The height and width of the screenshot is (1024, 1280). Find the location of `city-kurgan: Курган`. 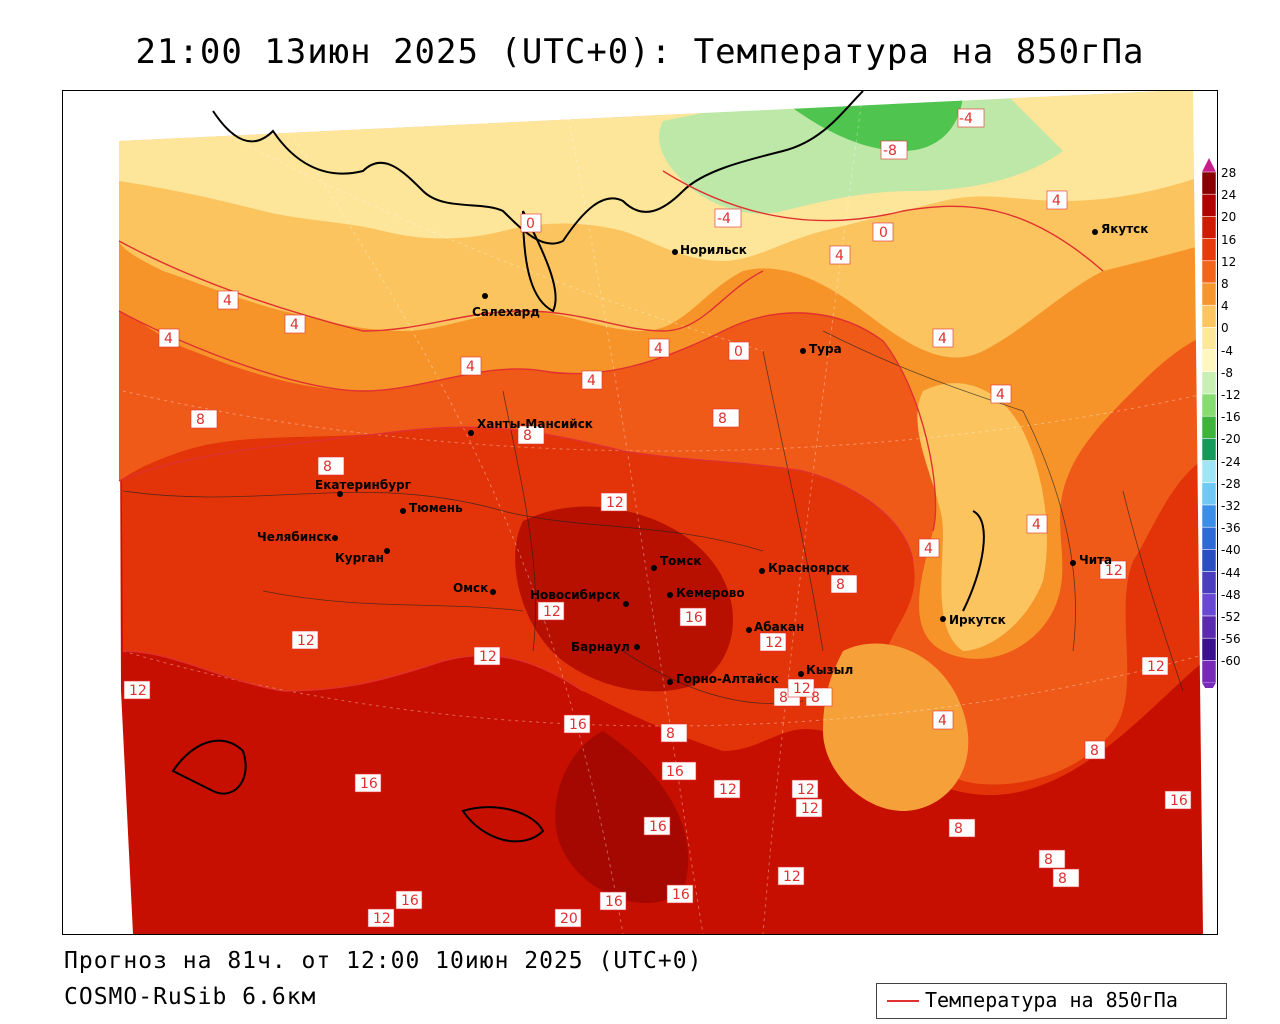

city-kurgan: Курган is located at coordinates (362, 556).